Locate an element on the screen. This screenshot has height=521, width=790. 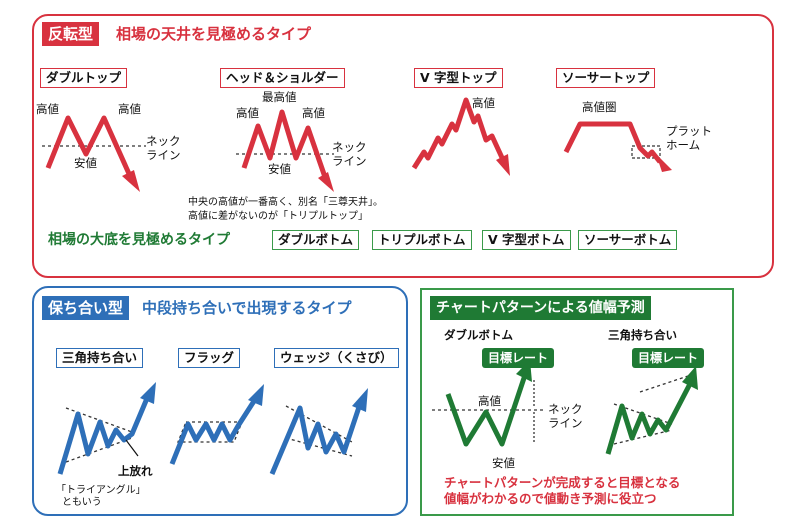
target-db-high: 高値 is located at coordinates (489, 401).